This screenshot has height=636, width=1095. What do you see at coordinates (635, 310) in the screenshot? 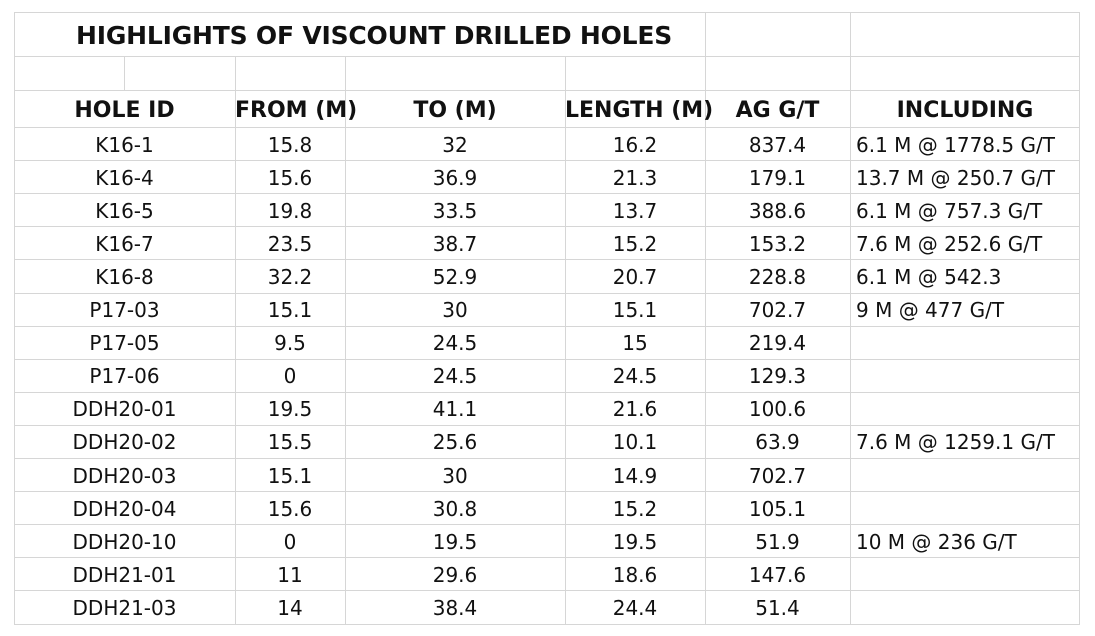
I see `table-cell-length: 15.1` at bounding box center [635, 310].